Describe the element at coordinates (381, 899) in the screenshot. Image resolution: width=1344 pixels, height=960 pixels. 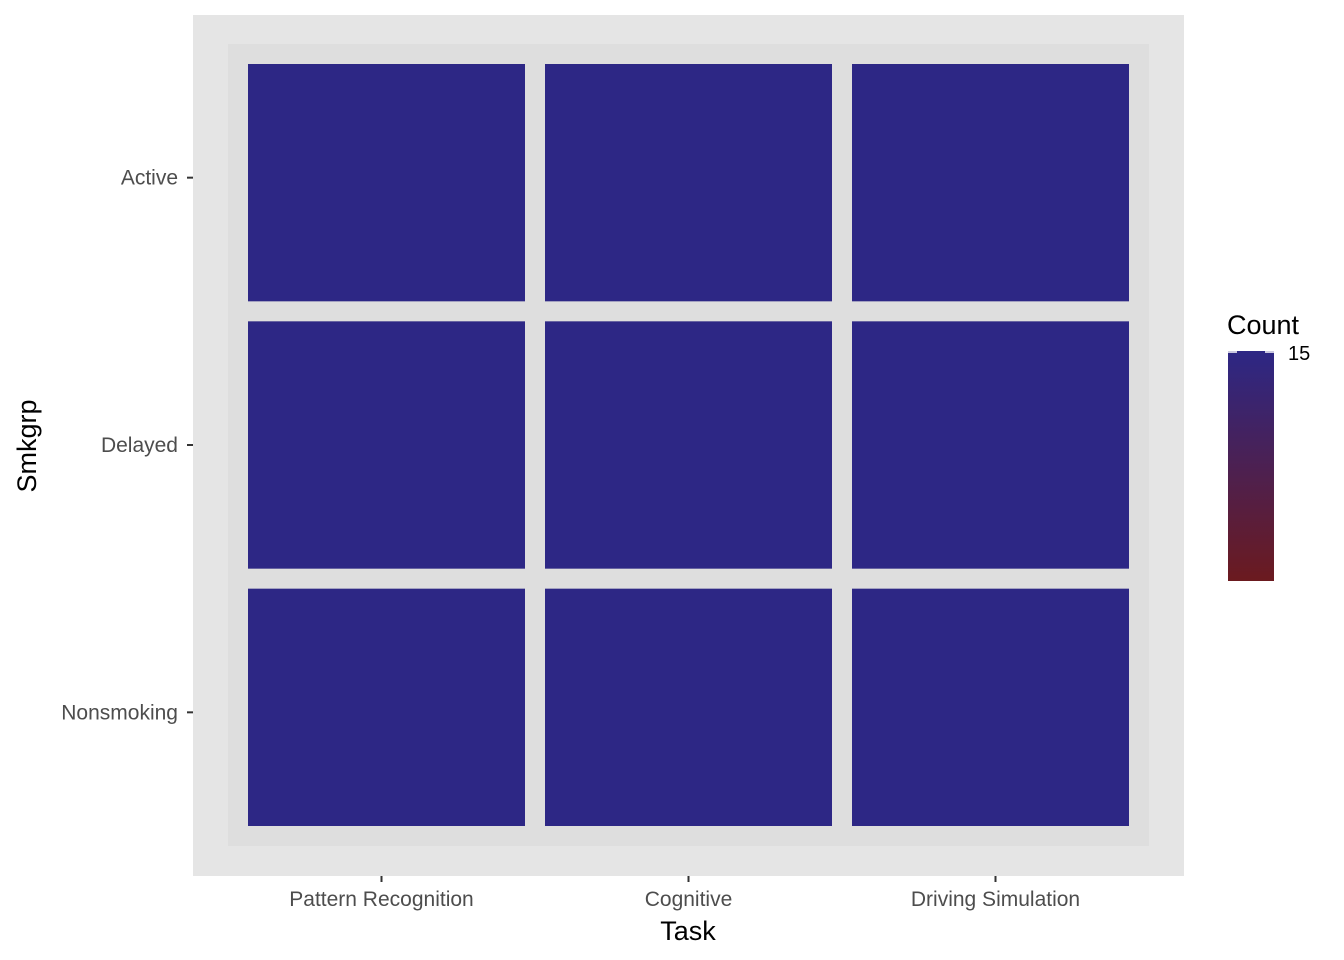
I see `x-tick-label: Pattern Recognition` at that location.